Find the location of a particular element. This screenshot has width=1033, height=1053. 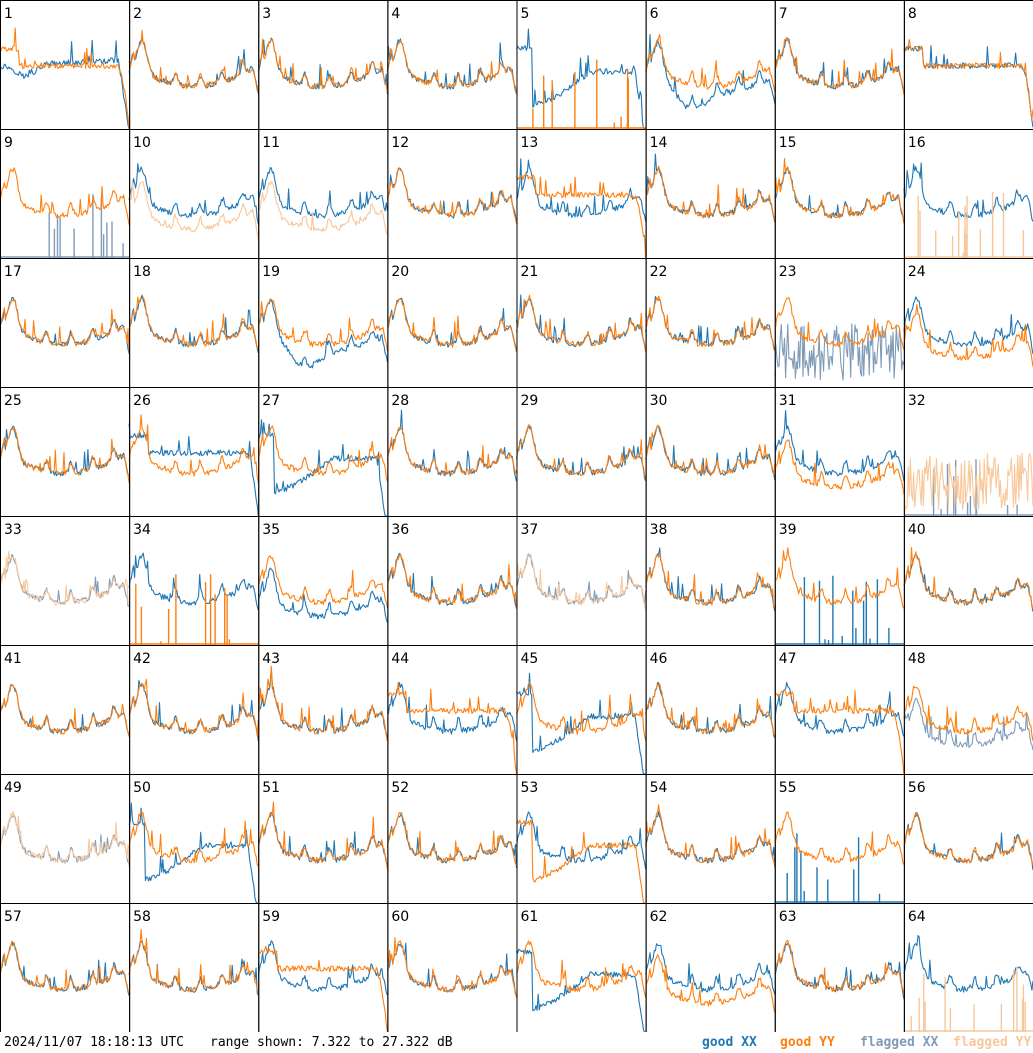

panel-13: 13 is located at coordinates (581, 194).